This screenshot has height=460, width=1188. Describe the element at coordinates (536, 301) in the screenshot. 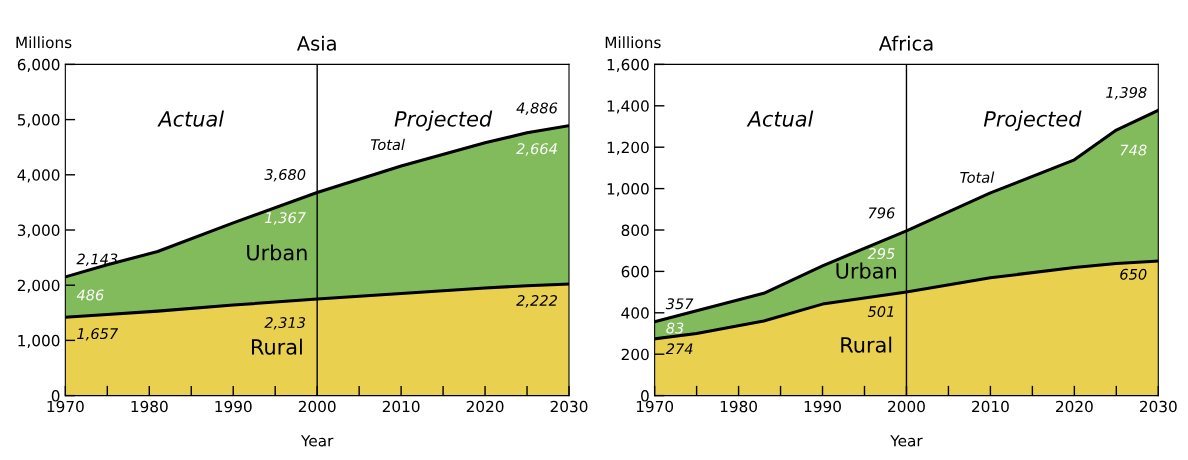

I see `annotation: 2,222` at that location.